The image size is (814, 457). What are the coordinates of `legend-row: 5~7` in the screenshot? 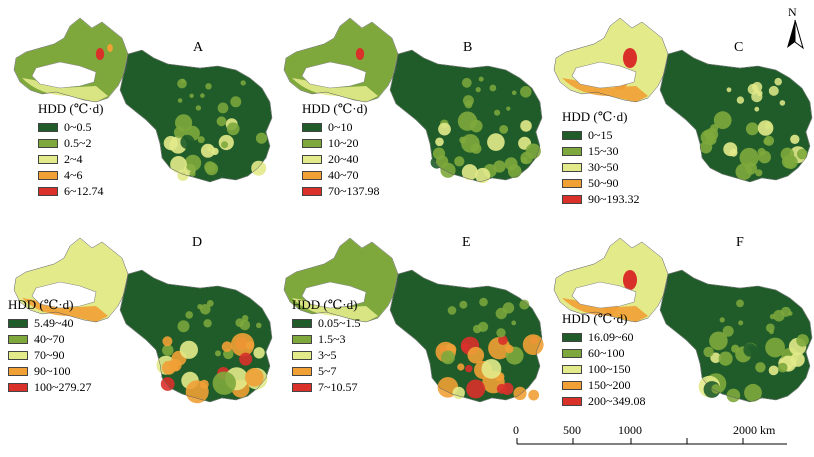 It's located at (326, 371).